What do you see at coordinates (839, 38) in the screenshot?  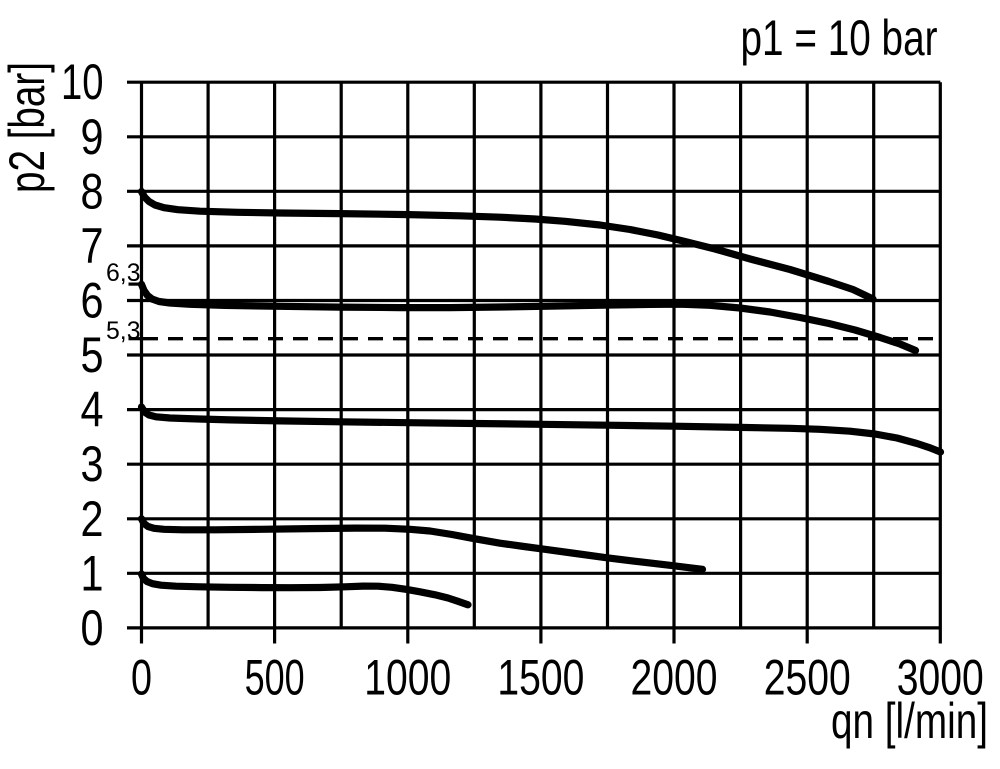 I see `svg-text: p1 = 10 bar` at bounding box center [839, 38].